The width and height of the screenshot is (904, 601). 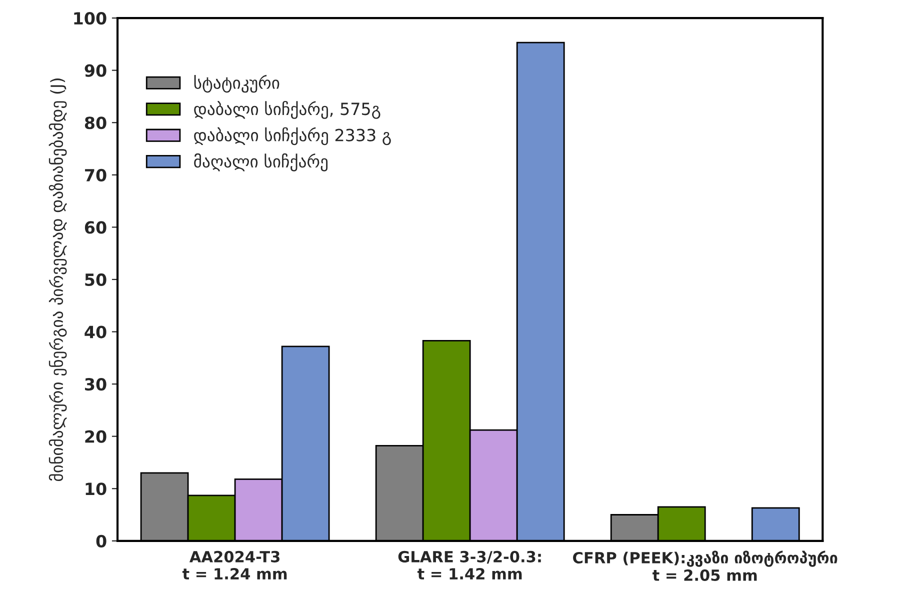 What do you see at coordinates (95, 384) in the screenshot?
I see `y-tick-label: 30` at bounding box center [95, 384].